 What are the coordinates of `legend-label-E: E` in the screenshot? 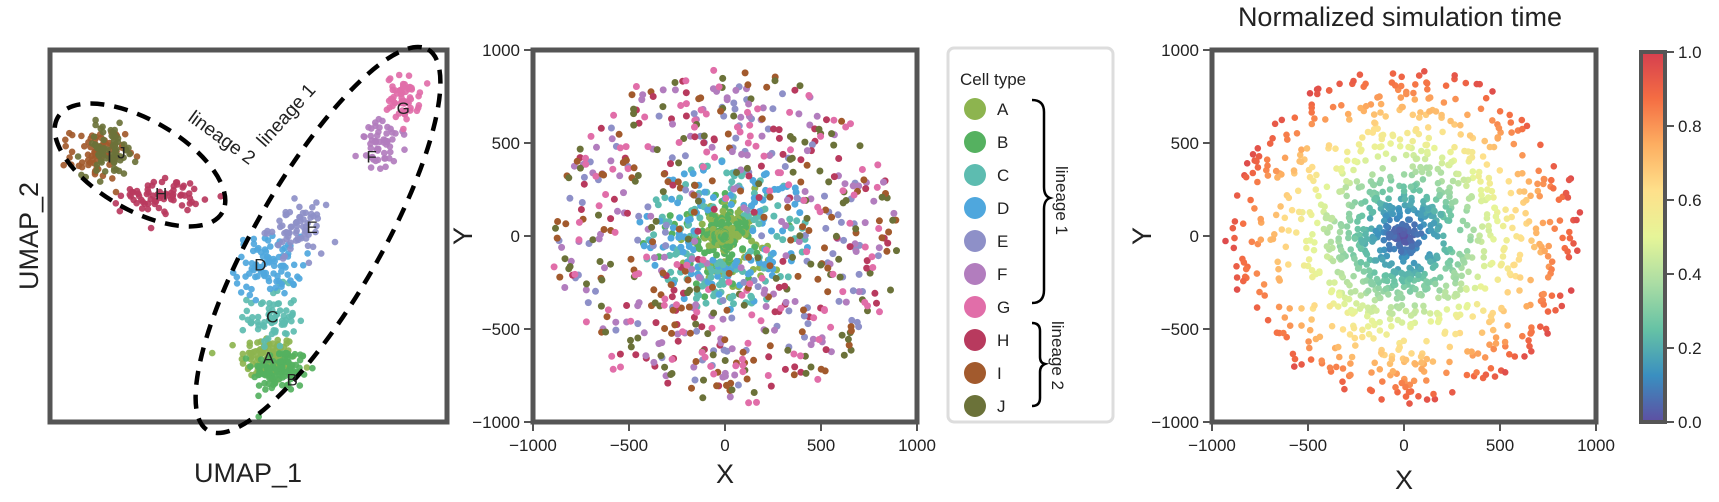 It's located at (1002, 241).